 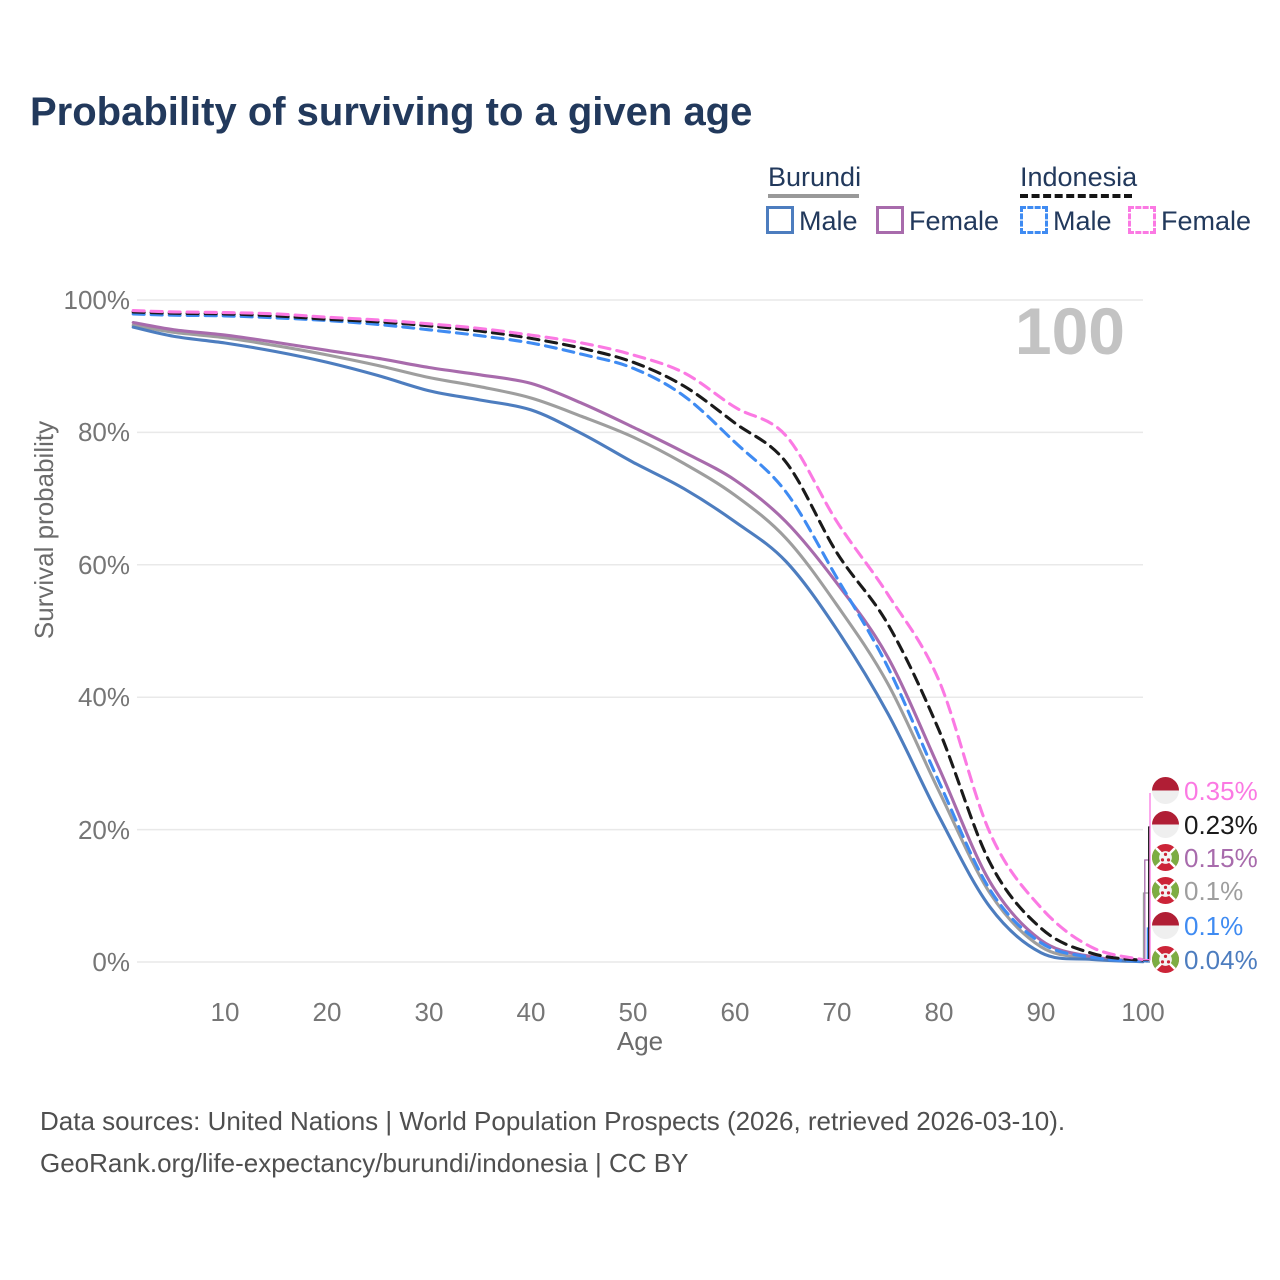 I want to click on y-tick-label: 80%, so click(x=103, y=432).